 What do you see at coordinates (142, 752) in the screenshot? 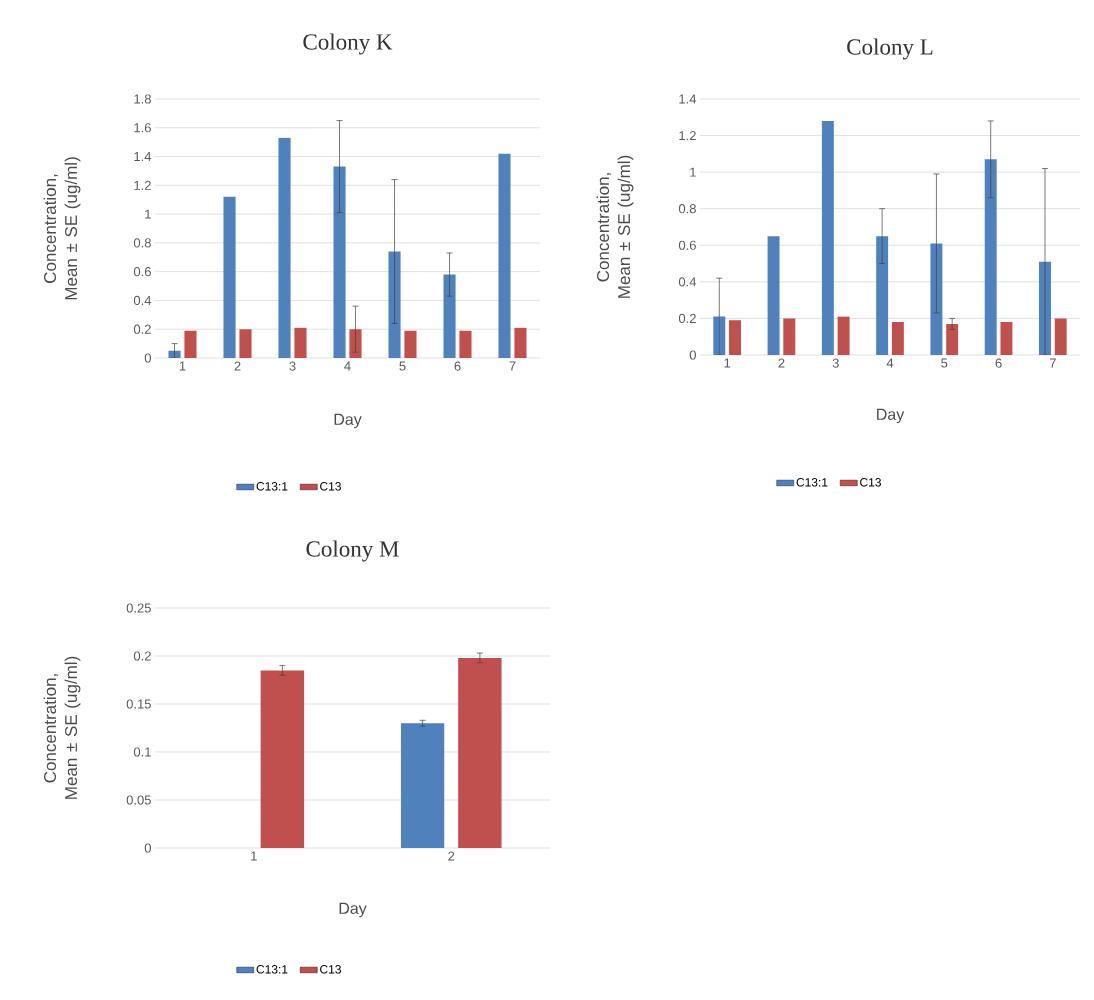
I see `y-tick-label: 0.1` at bounding box center [142, 752].